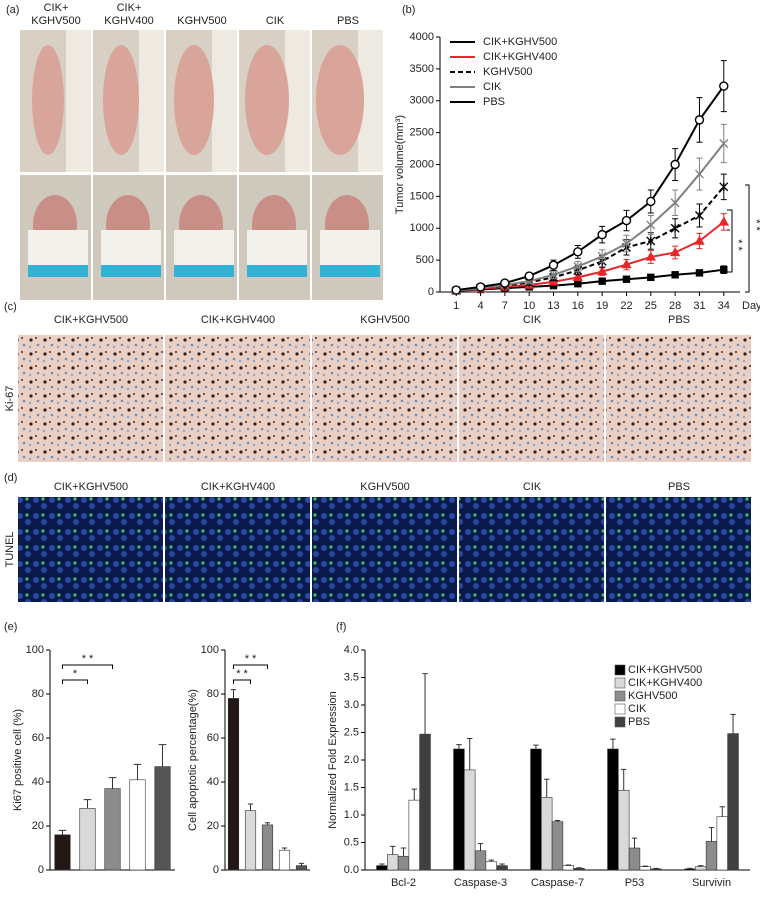 The height and width of the screenshot is (910, 760). Describe the element at coordinates (679, 487) in the screenshot. I see `column-label: PBS` at that location.